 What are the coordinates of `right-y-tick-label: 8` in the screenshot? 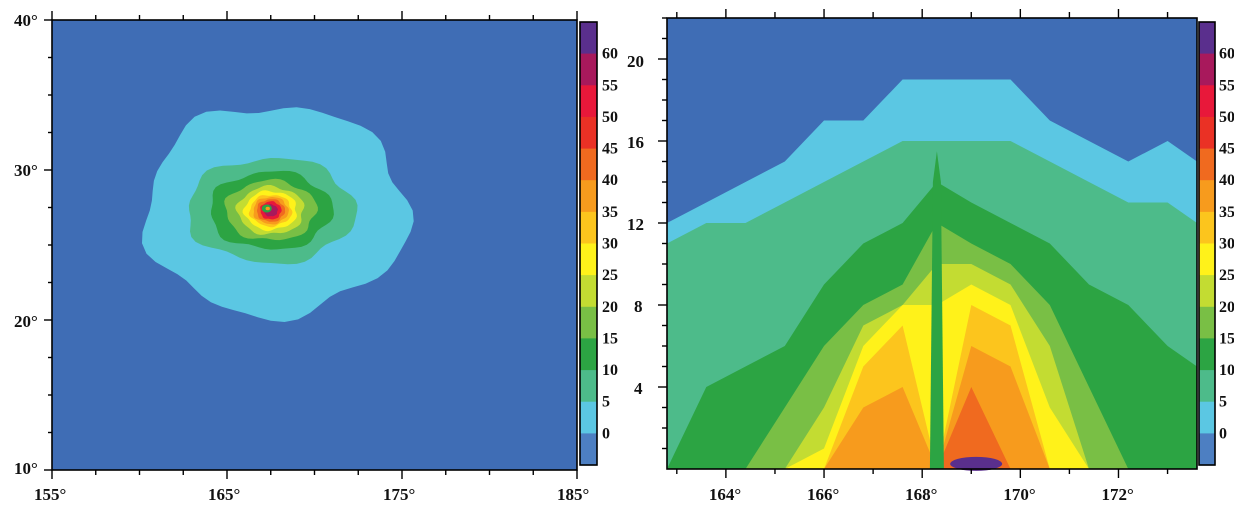 It's located at (638, 306).